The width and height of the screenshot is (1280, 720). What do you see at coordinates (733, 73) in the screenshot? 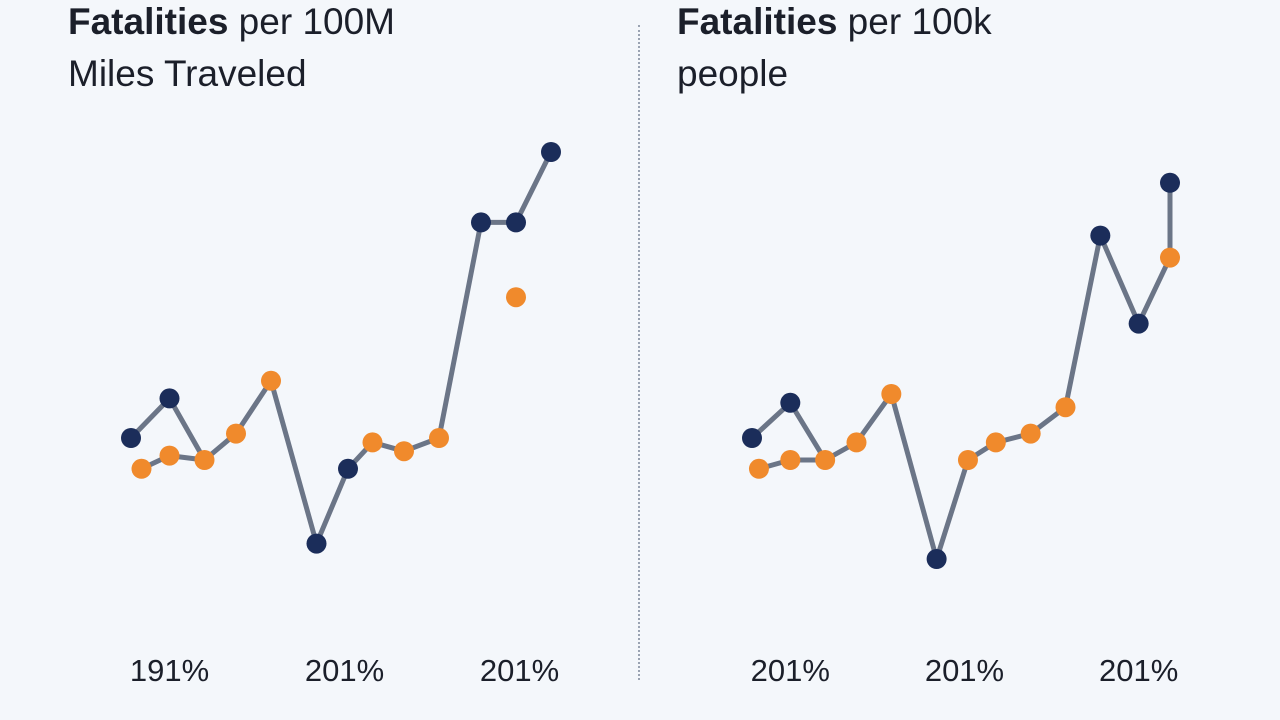
I see `title-line2: people` at bounding box center [733, 73].